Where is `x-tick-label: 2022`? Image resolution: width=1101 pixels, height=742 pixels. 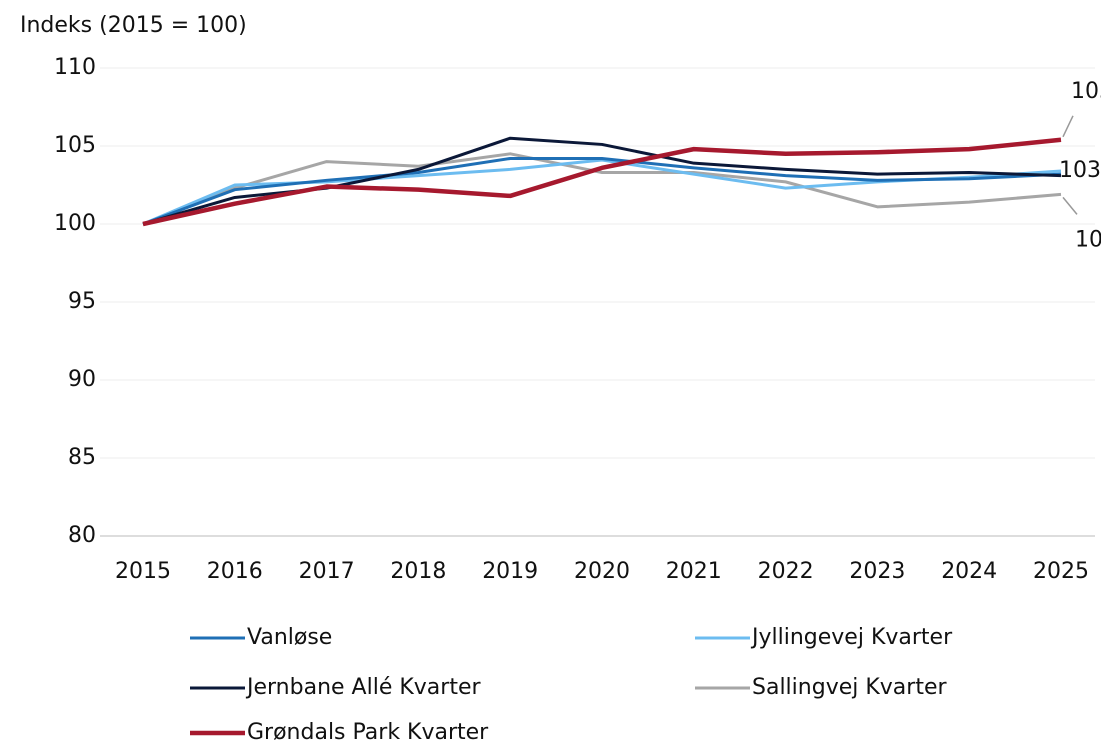 x-tick-label: 2022 is located at coordinates (786, 571).